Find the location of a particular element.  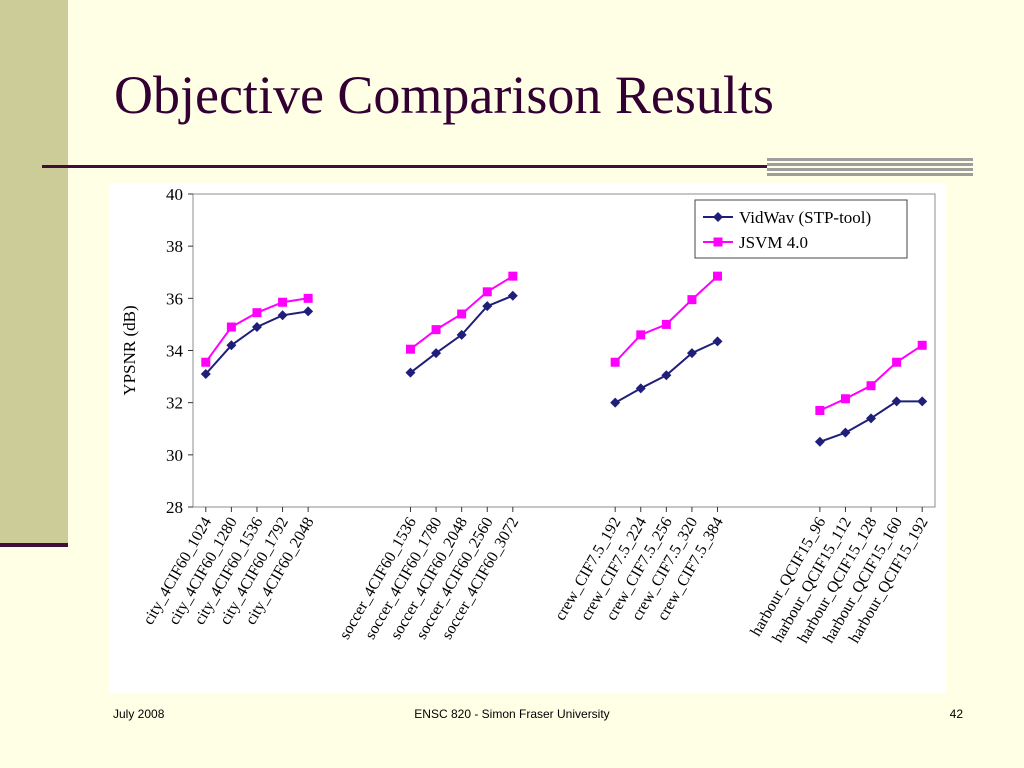

slide-title: Objective Comparison Results is located at coordinates (444, 95).